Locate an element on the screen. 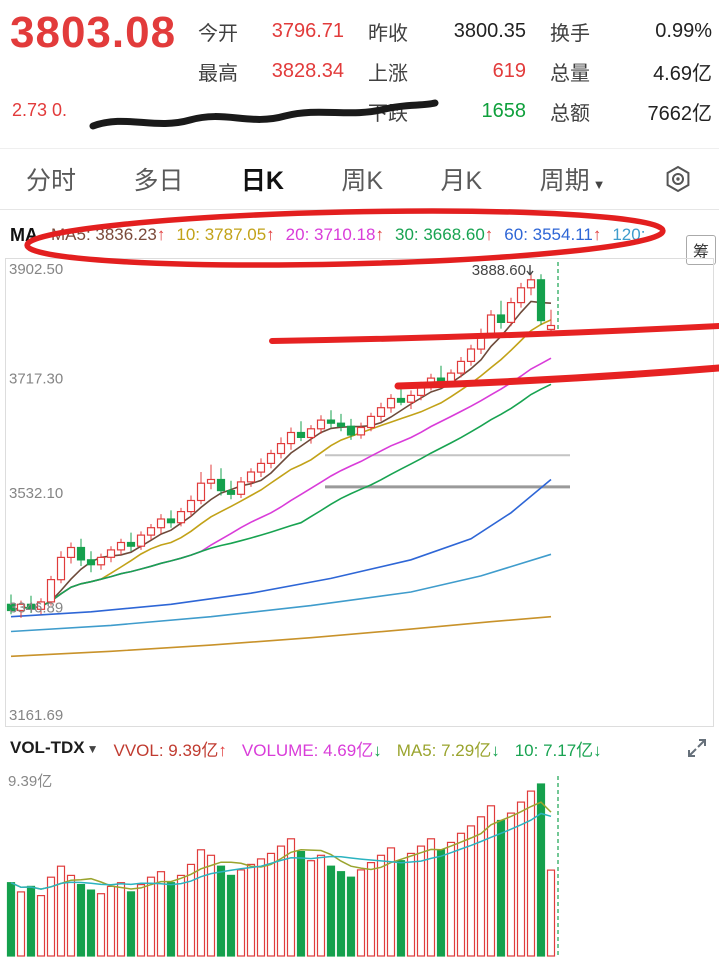  stat-label: 上涨 is located at coordinates (388, 73).